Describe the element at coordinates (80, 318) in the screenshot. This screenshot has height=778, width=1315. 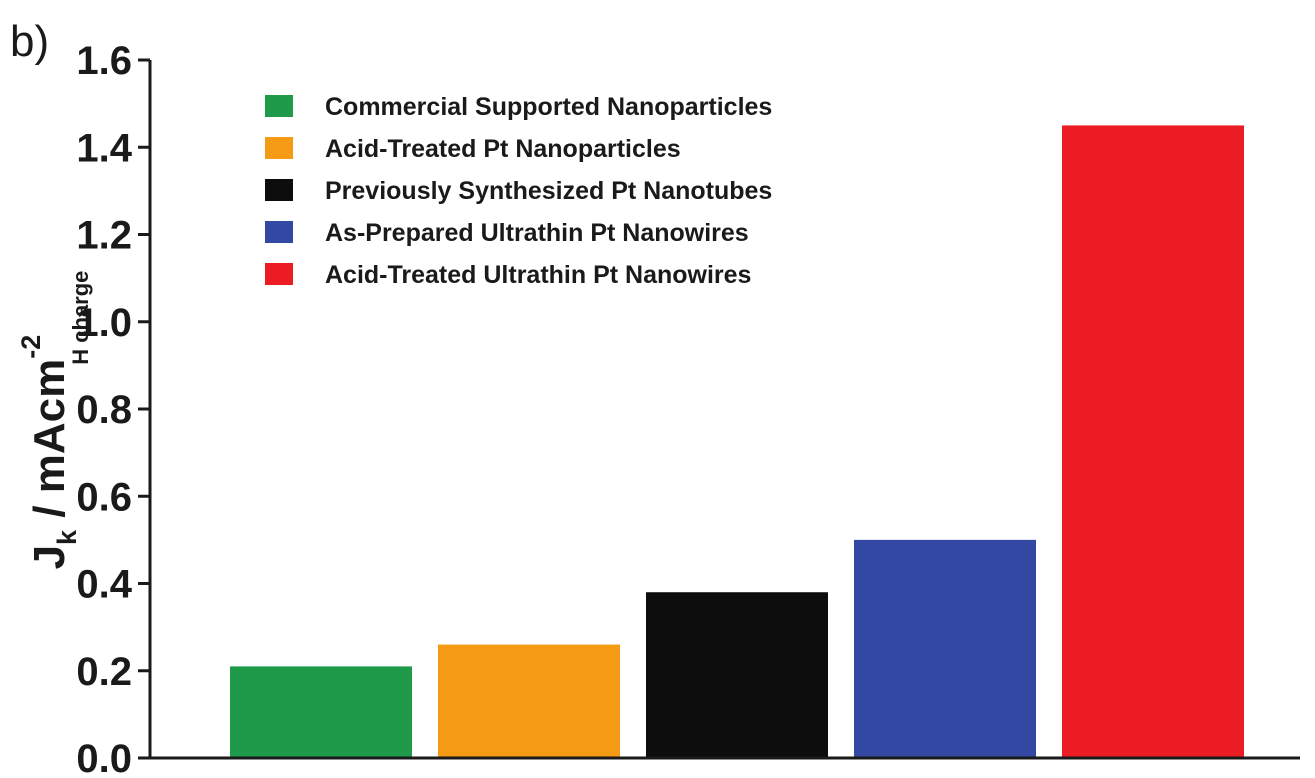
I see `y-axis-title-subscript-2: H charge` at that location.